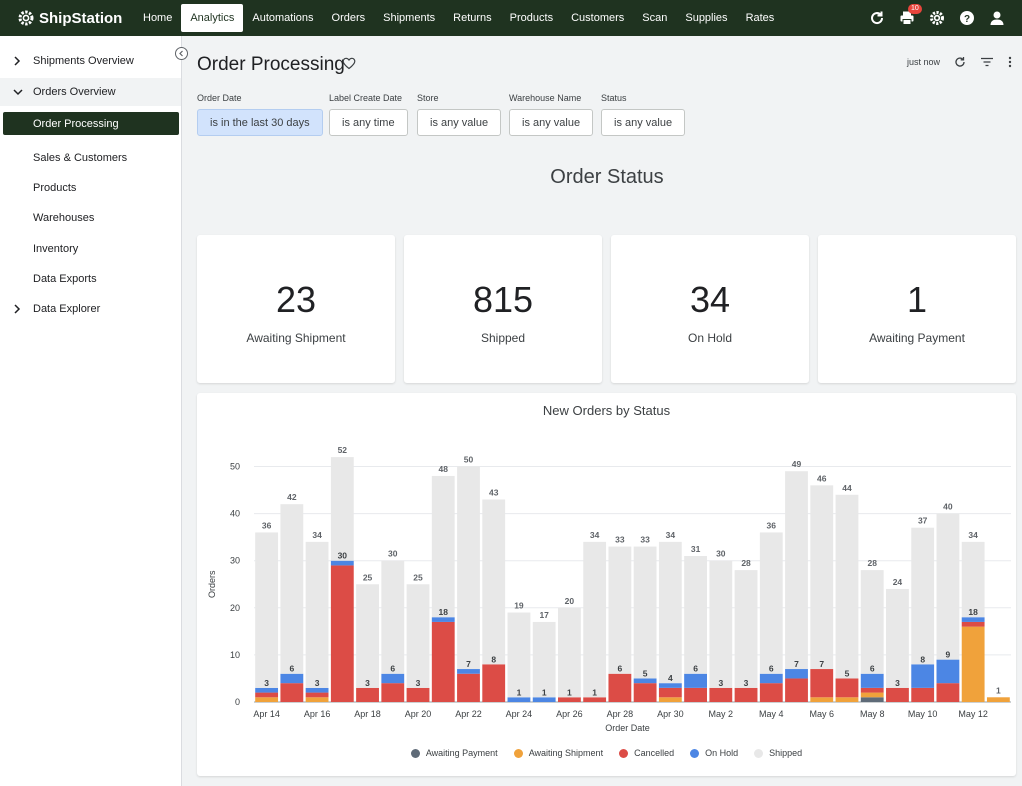 This screenshot has width=1022, height=786. I want to click on y-tick-label: 30, so click(235, 561).